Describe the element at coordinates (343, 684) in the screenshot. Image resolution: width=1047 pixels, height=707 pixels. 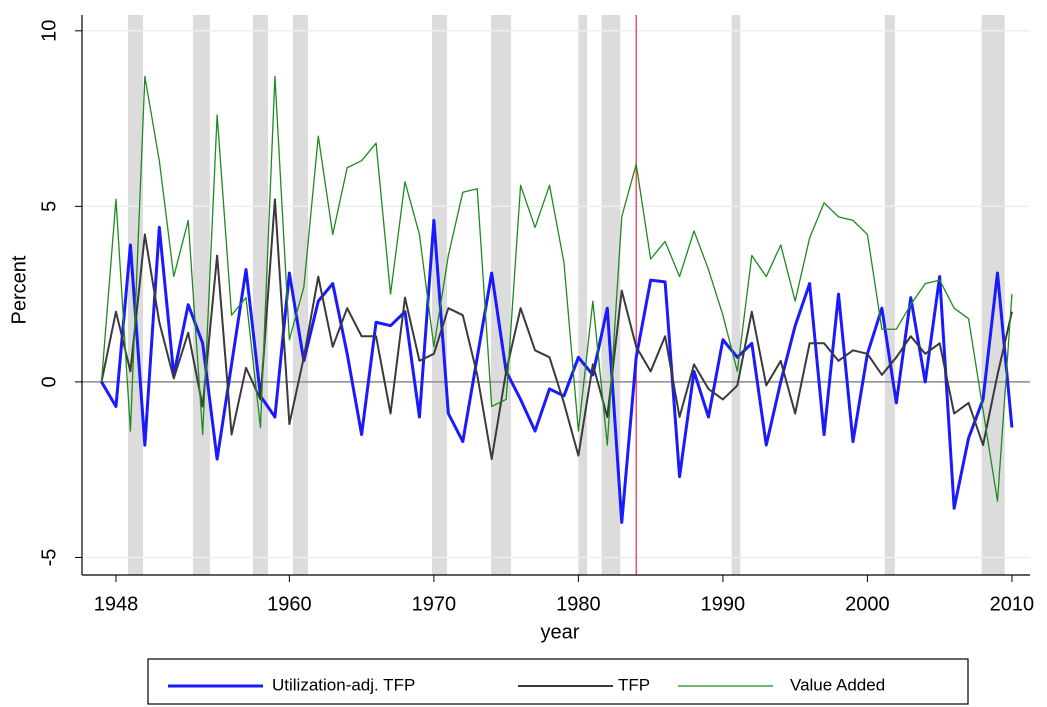
I see `legend-label: Utilization-adj. TFP` at that location.